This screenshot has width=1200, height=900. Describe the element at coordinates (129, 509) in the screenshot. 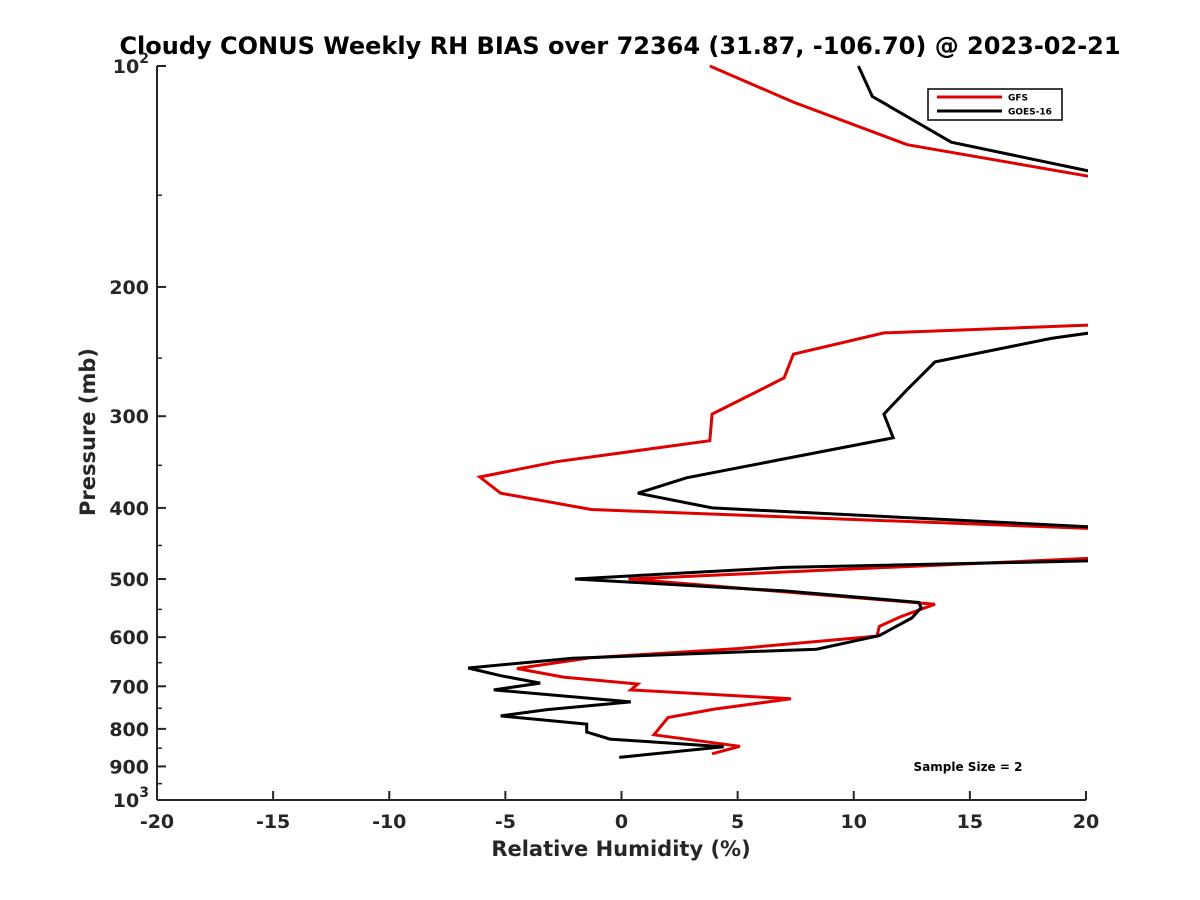

I see `y-tick-label: 400` at that location.